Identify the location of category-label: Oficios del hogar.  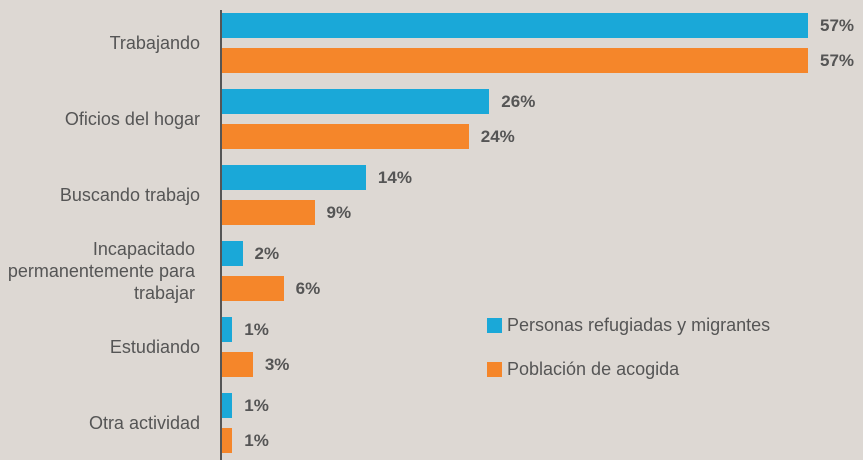
(132, 119).